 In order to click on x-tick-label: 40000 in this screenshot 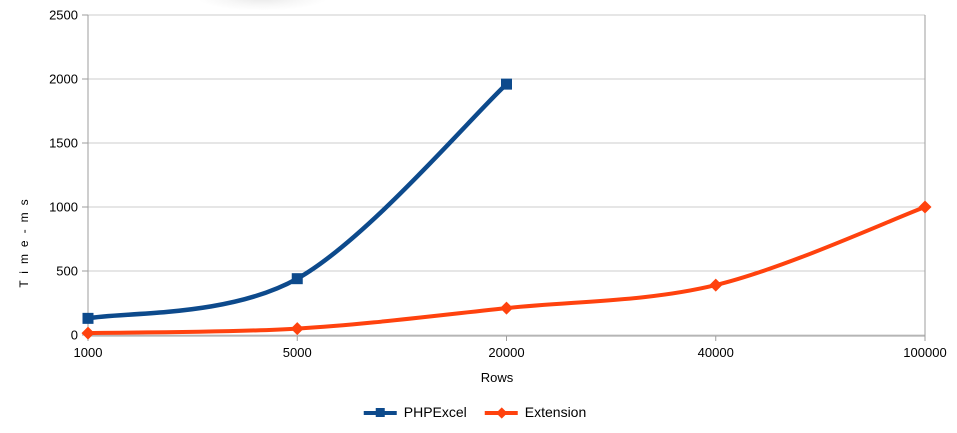, I will do `click(716, 352)`.